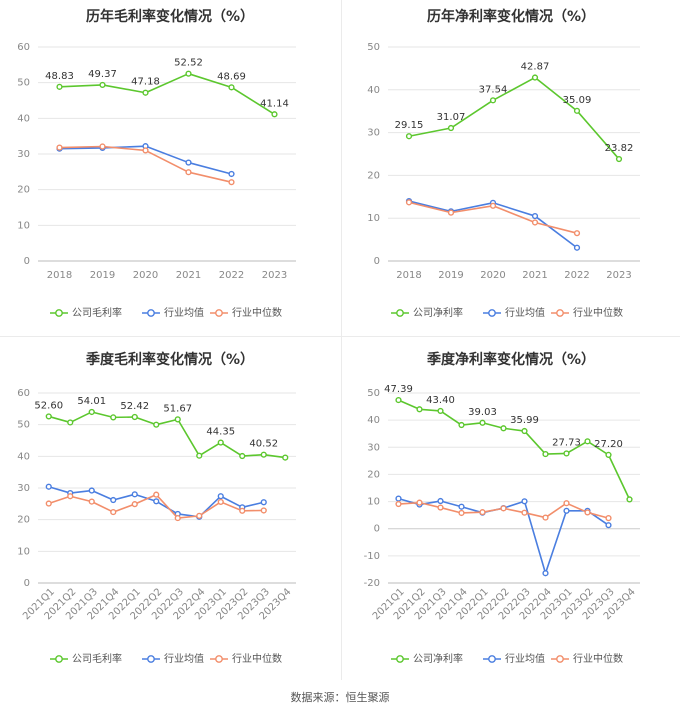 The height and width of the screenshot is (712, 680). I want to click on chart-0-y-tick-label: 50, so click(23, 83).